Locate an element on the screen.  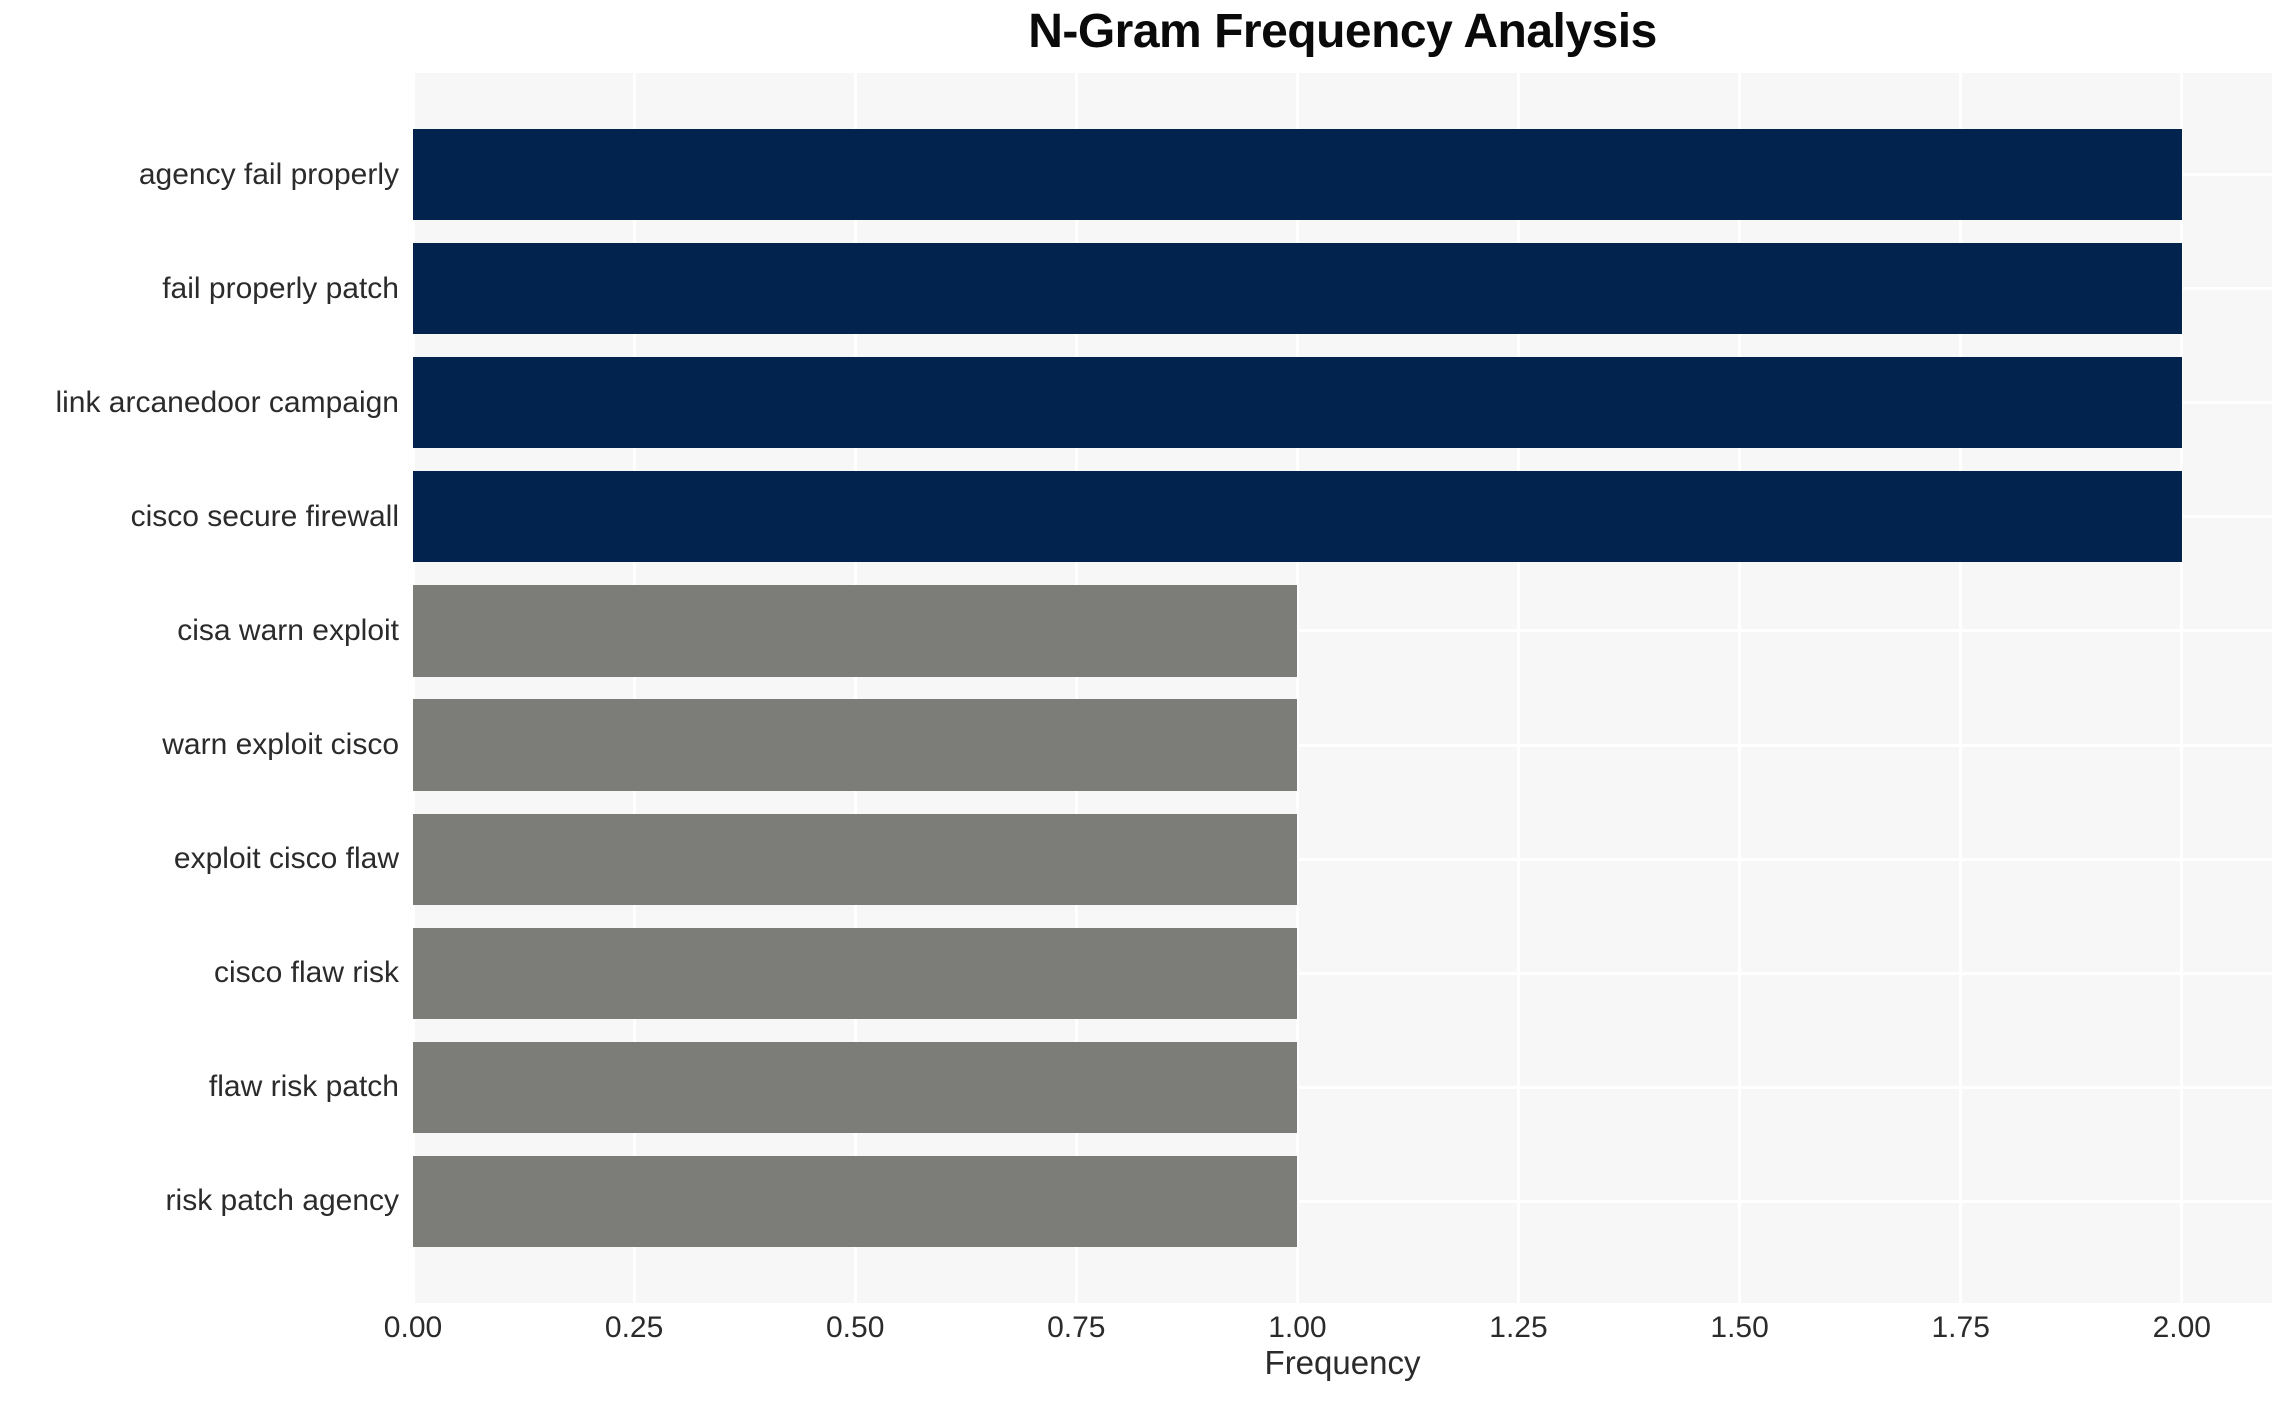
x-tick-label: 1.50 is located at coordinates (1739, 1327).